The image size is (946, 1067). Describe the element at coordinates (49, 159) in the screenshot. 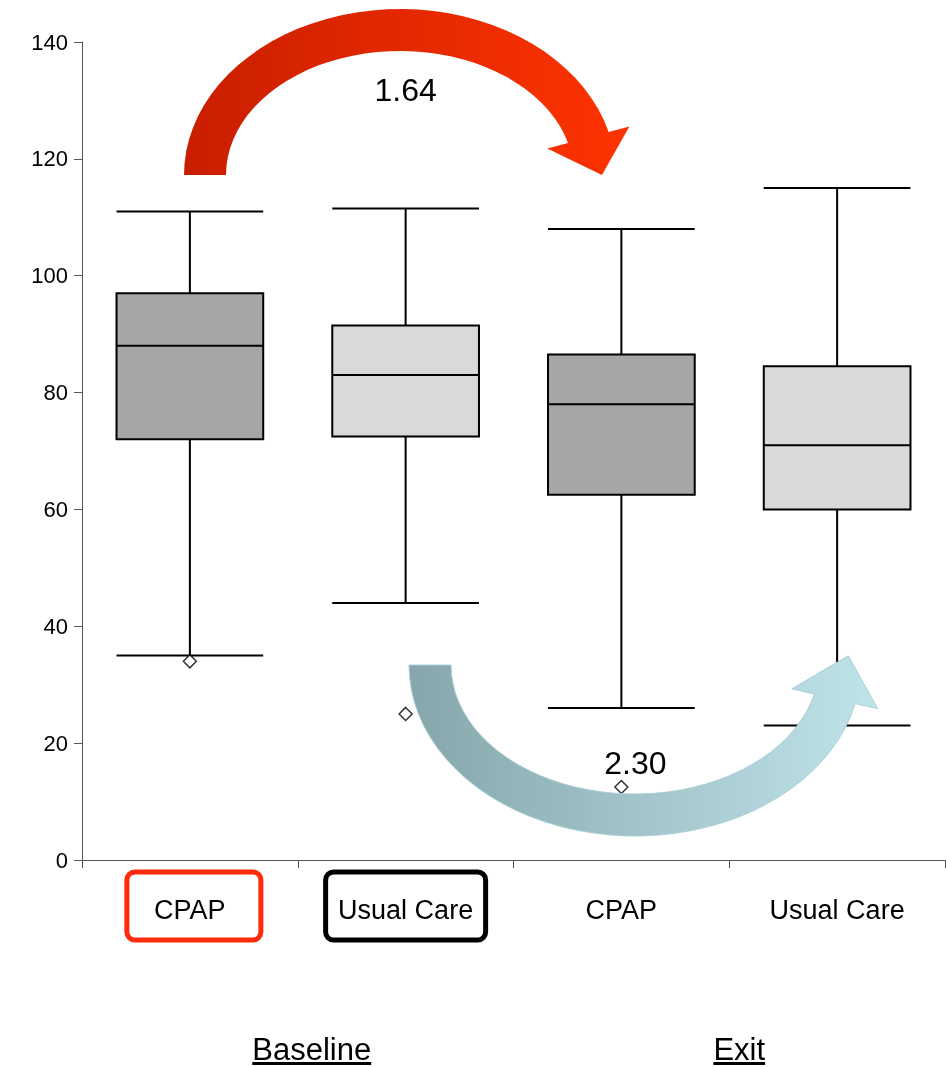

I see `y-tick-label: 120` at that location.